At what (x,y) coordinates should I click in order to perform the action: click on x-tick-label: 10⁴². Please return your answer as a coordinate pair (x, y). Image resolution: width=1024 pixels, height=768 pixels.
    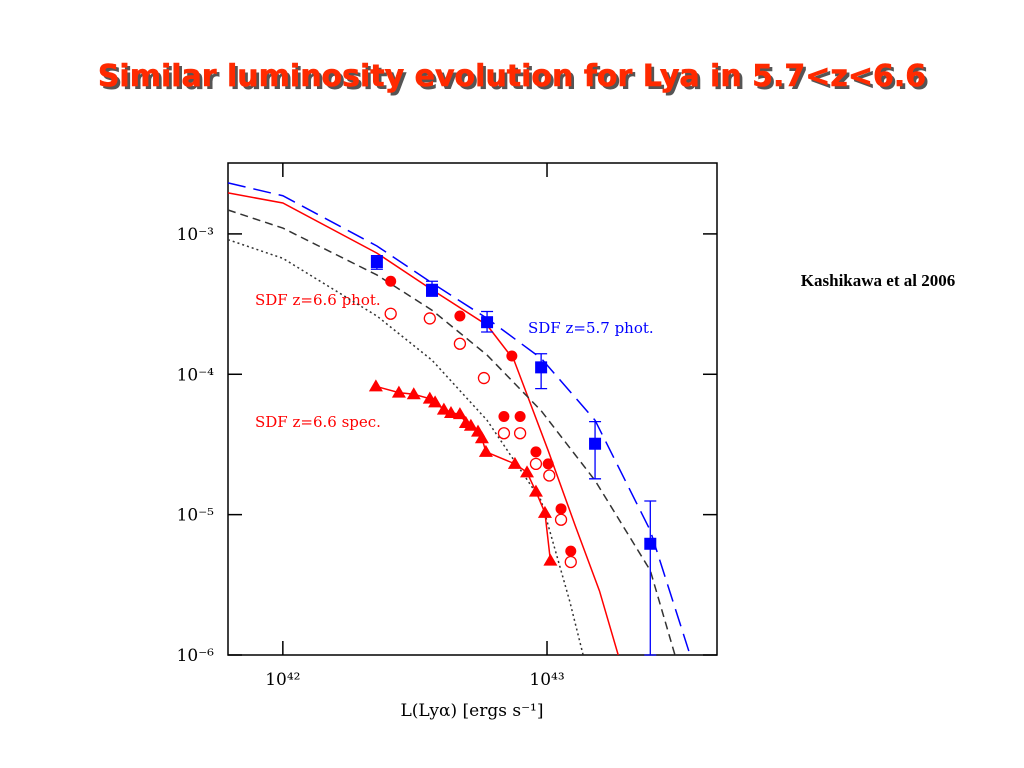
    Looking at the image, I should click on (282, 680).